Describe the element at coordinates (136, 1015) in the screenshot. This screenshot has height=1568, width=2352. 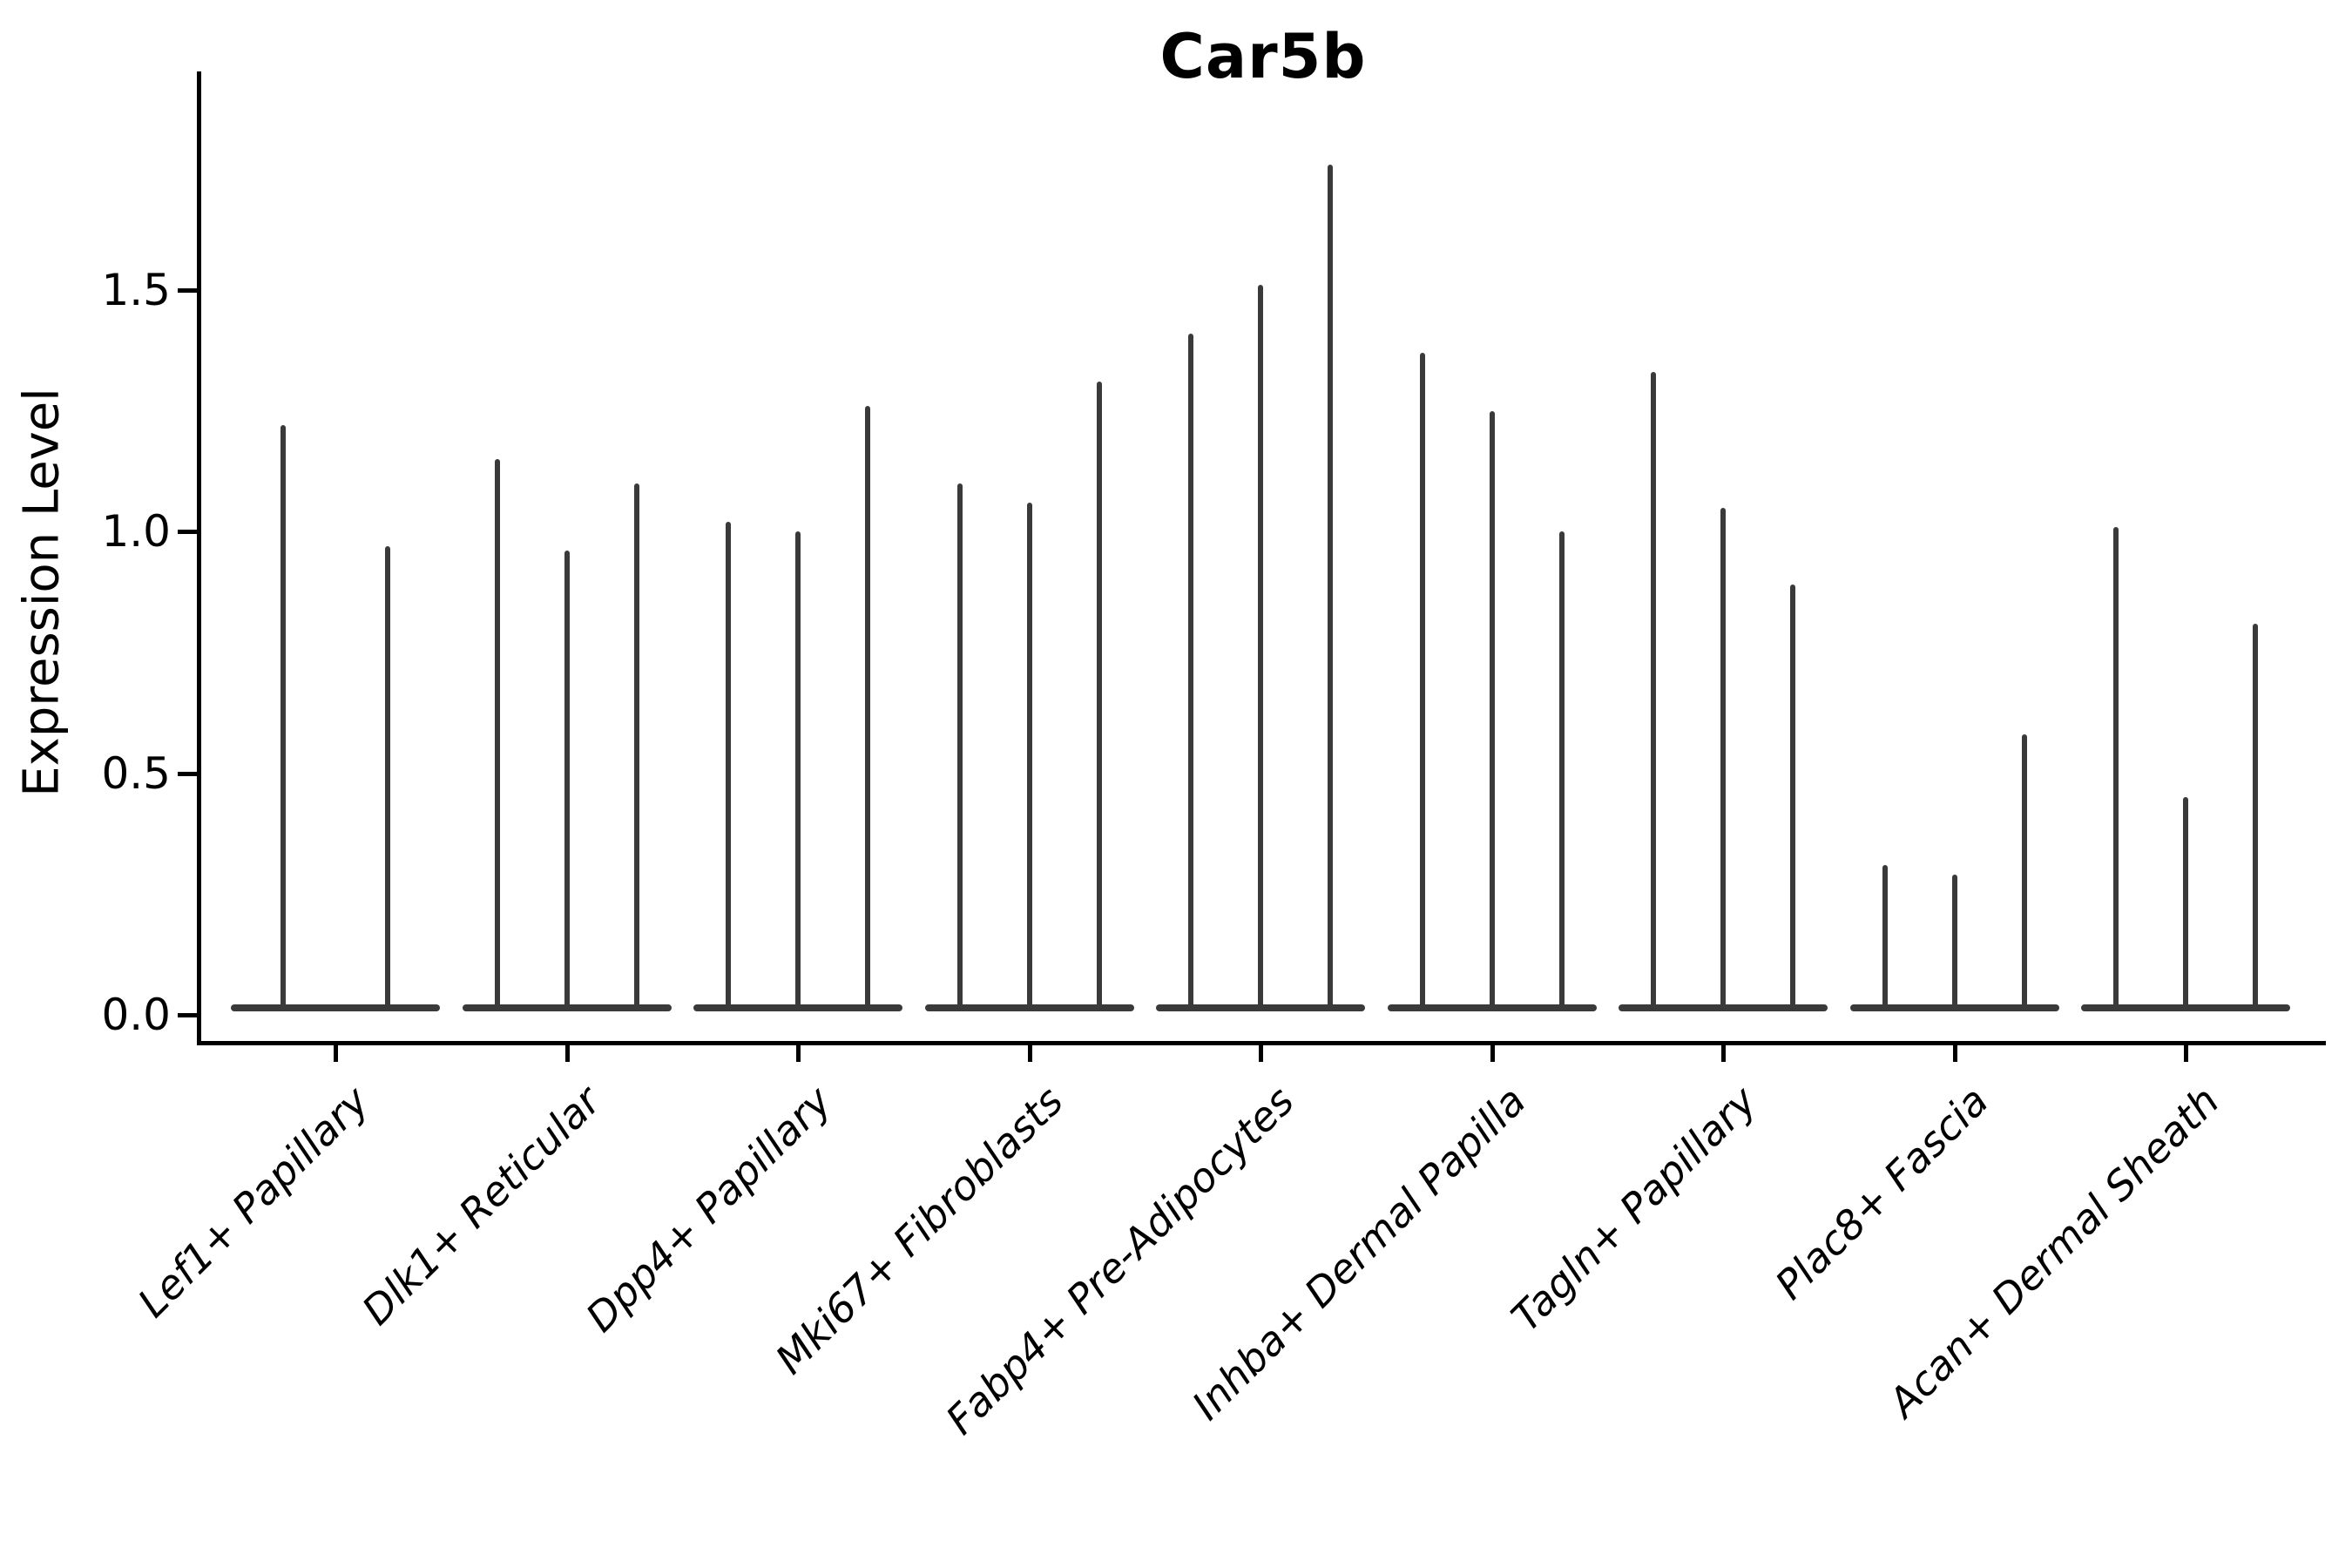
I see `y-tick-label: 0.0` at that location.